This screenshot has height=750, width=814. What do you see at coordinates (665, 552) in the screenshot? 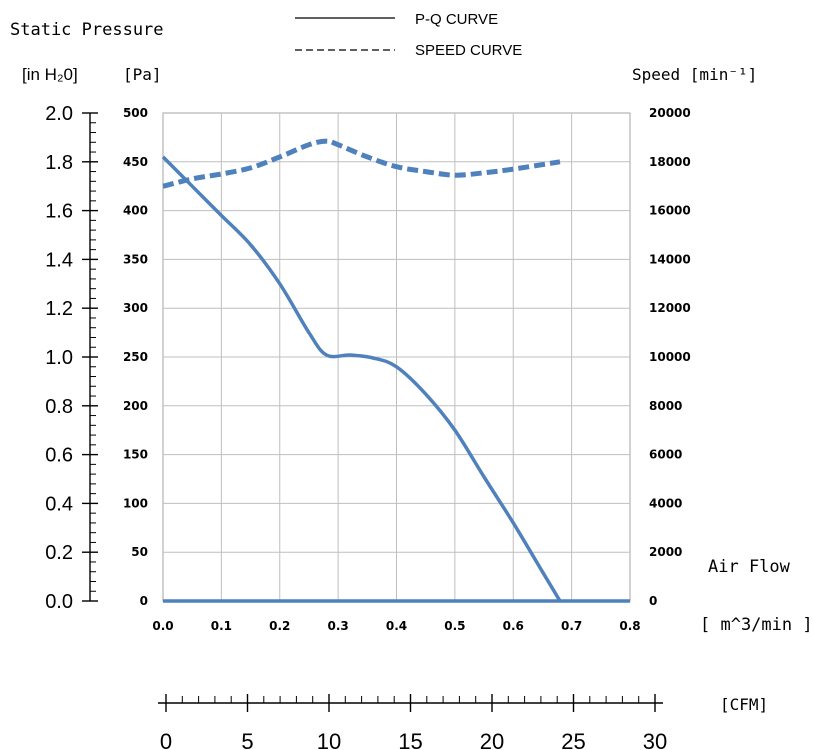
I see `speed-tick-label: 2000` at bounding box center [665, 552].